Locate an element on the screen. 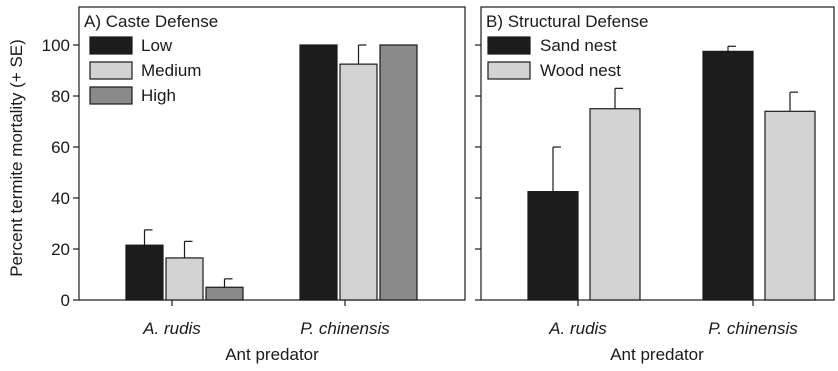 This screenshot has height=371, width=838. legend-label: High is located at coordinates (158, 95).